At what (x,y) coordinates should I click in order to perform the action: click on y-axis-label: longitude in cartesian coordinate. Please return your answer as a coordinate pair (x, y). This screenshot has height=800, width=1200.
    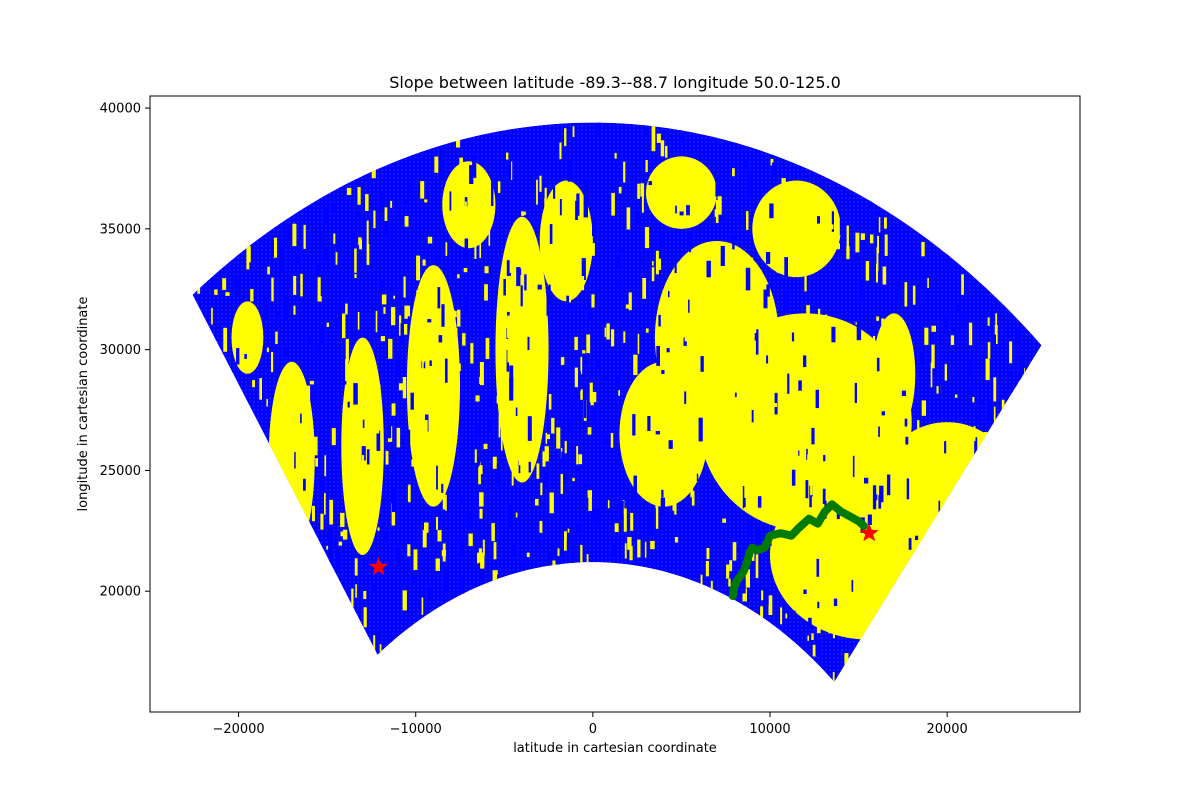
    Looking at the image, I should click on (83, 404).